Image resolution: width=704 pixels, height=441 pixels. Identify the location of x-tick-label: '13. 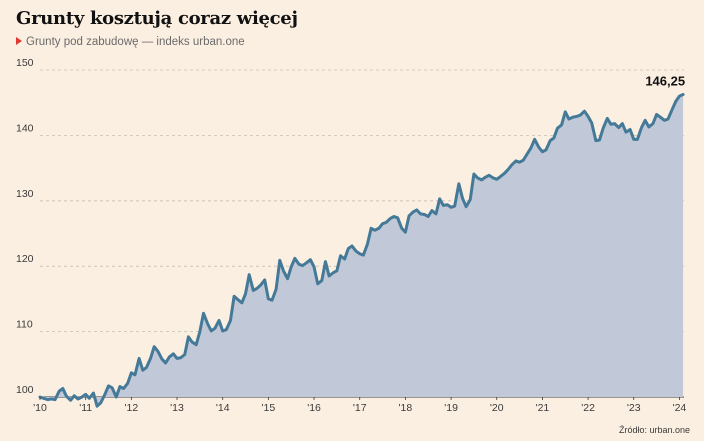
(177, 408).